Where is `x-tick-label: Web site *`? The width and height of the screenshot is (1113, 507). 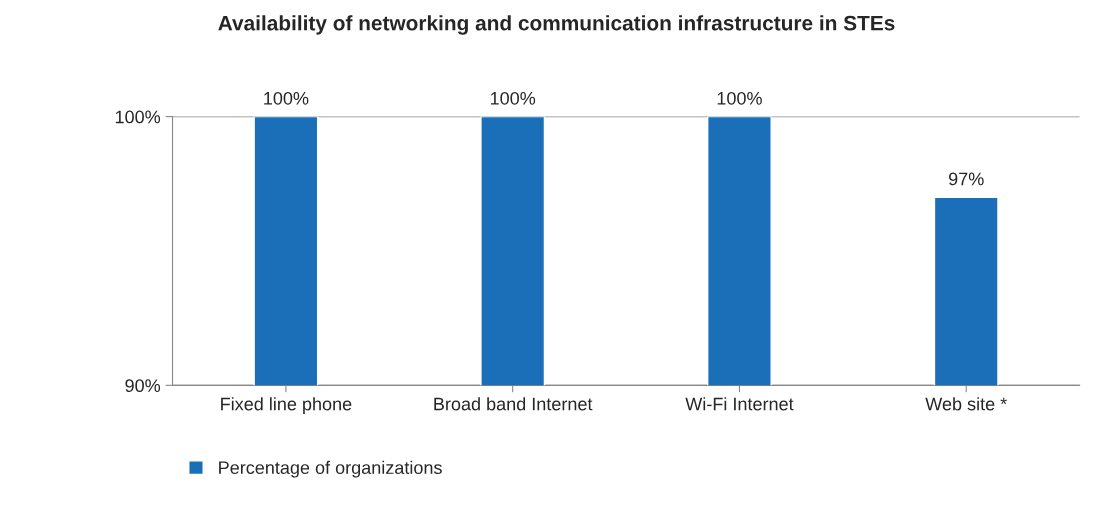
x-tick-label: Web site * is located at coordinates (966, 404).